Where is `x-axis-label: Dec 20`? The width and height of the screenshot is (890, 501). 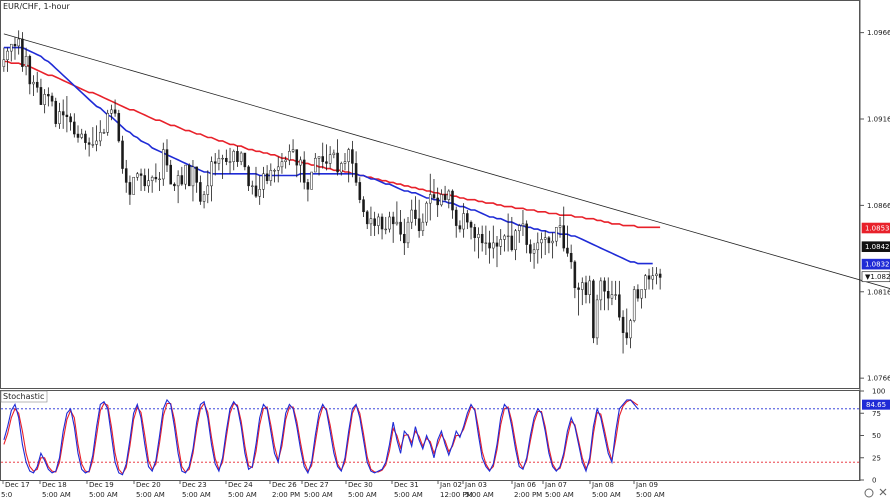
x-axis-label: Dec 20 is located at coordinates (148, 485).